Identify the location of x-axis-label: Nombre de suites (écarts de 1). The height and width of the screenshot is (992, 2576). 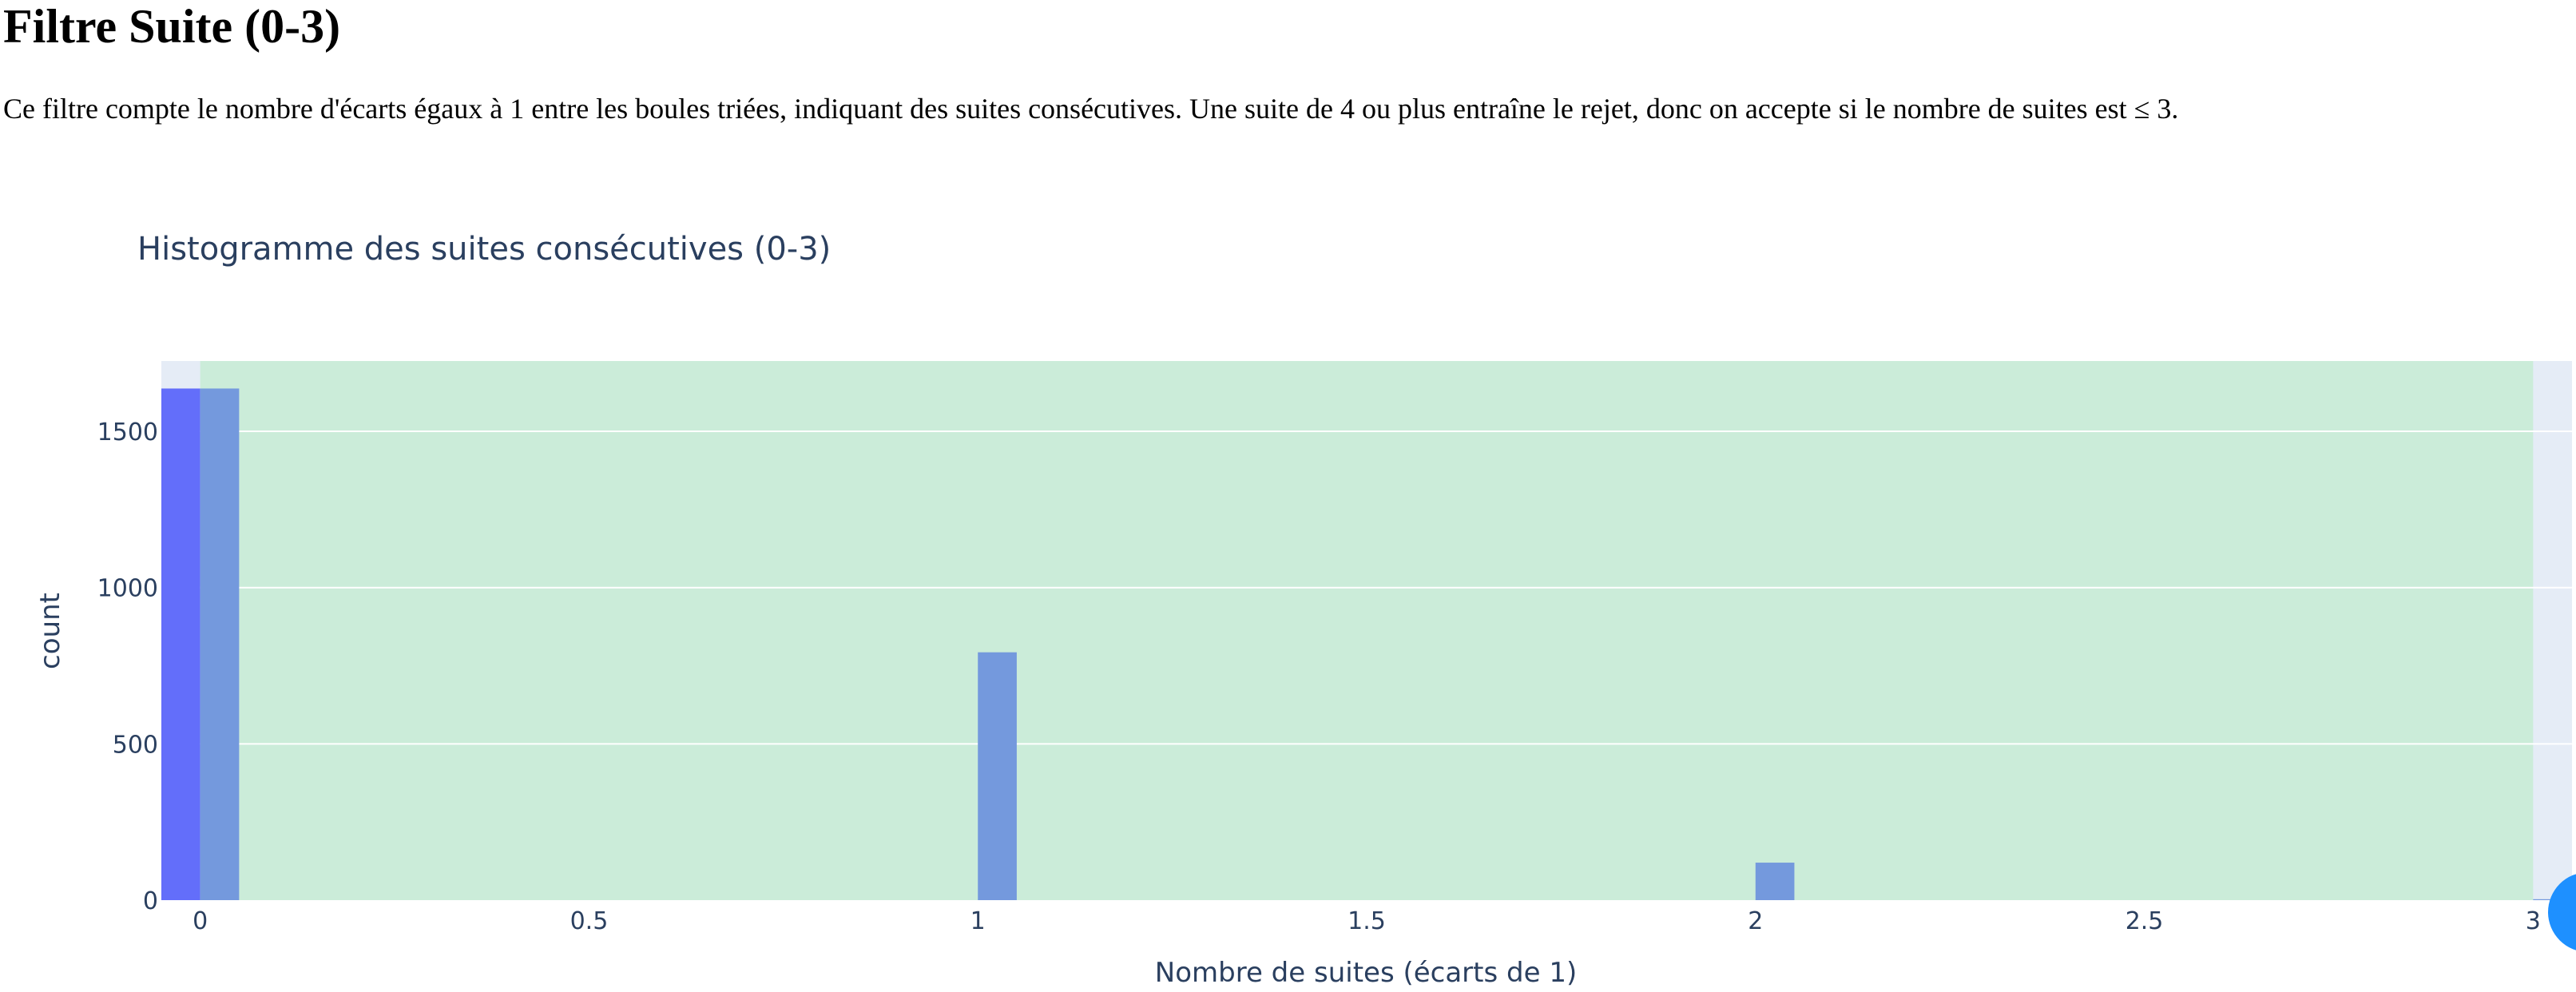
(1366, 973).